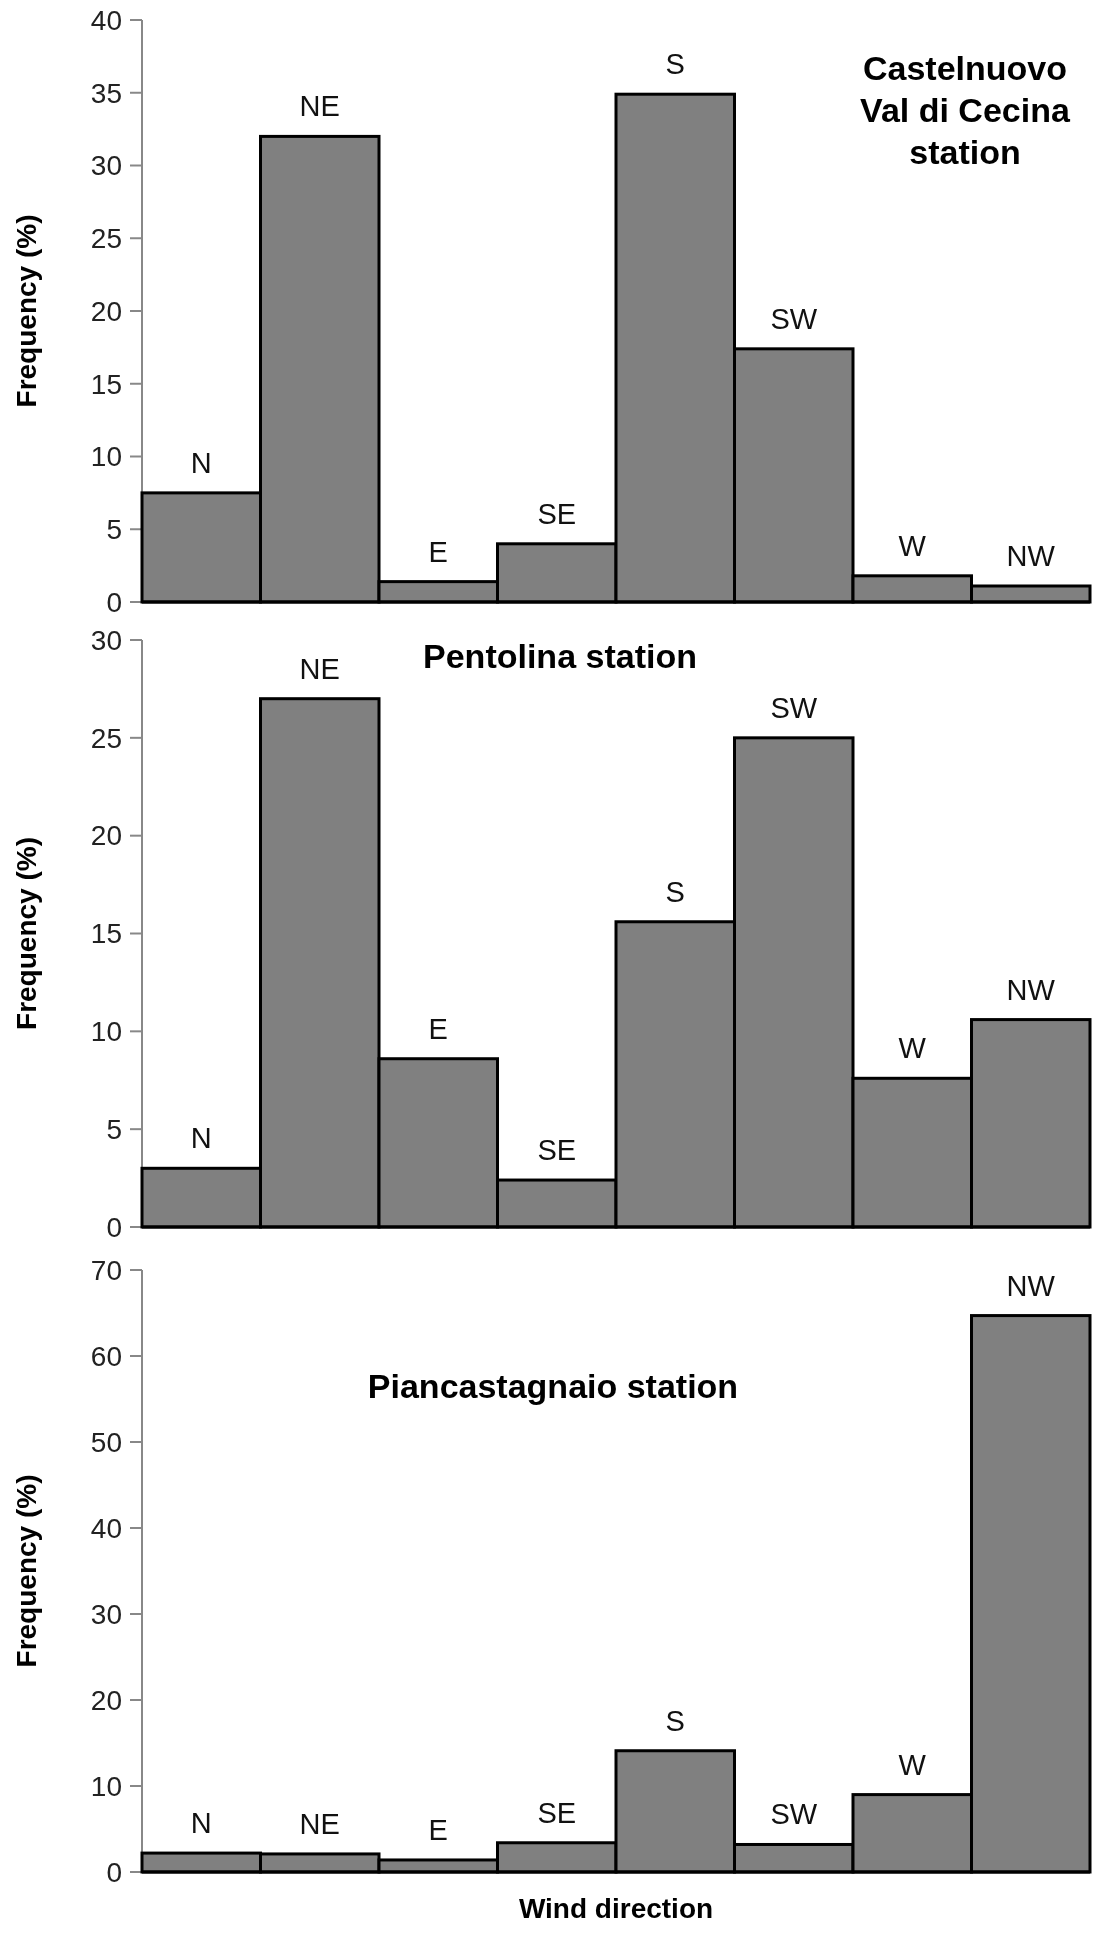 This screenshot has width=1095, height=1933. What do you see at coordinates (965, 110) in the screenshot?
I see `text: Castelnuovo Val di Cecina station` at bounding box center [965, 110].